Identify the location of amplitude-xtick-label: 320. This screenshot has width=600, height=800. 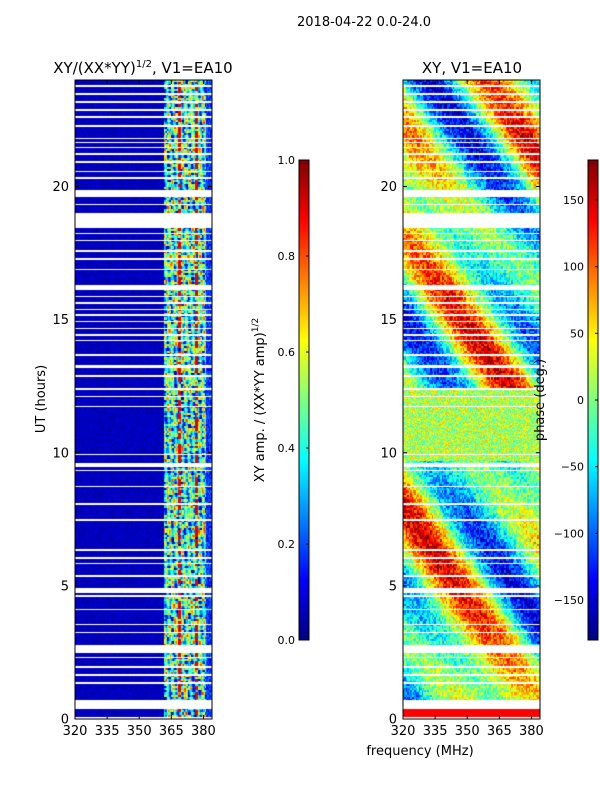
(75, 731).